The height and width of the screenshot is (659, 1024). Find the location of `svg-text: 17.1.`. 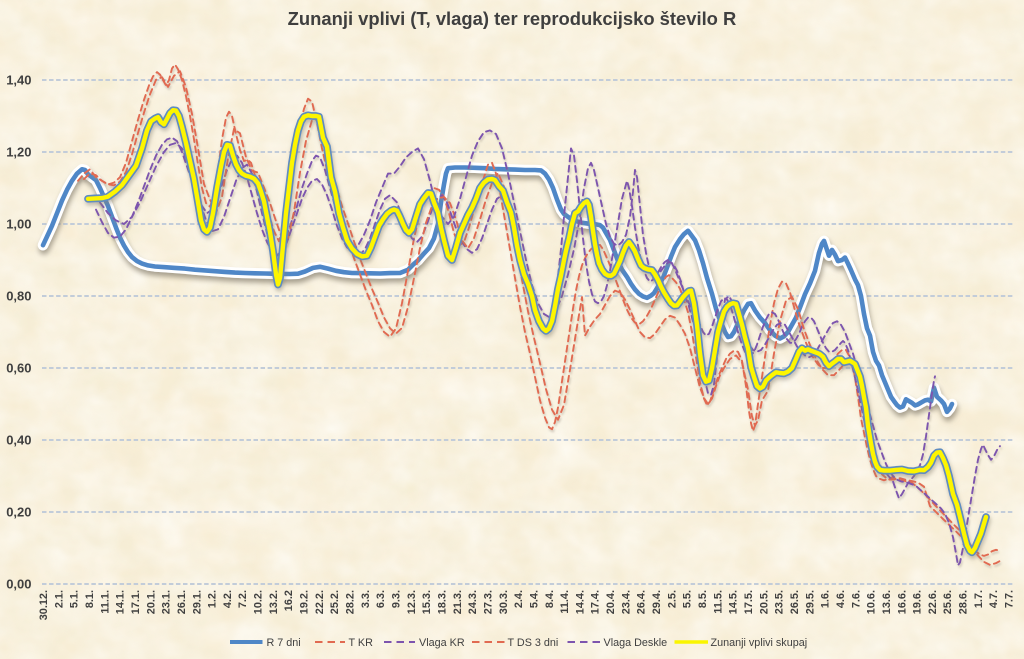

svg-text: 17.1. is located at coordinates (136, 602).